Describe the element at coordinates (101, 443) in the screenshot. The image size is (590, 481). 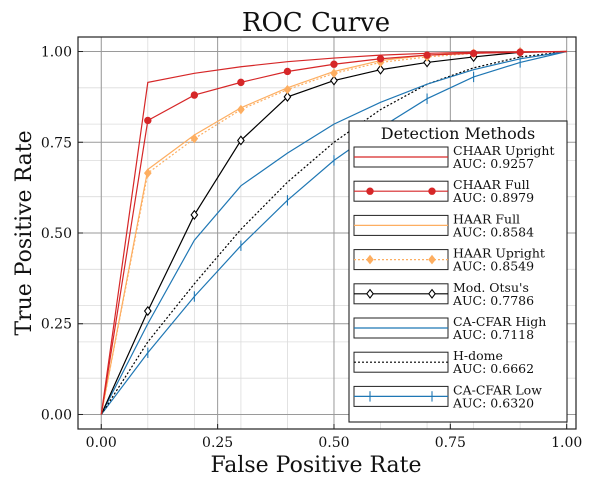
I see `x-tick-label: 0.00` at that location.